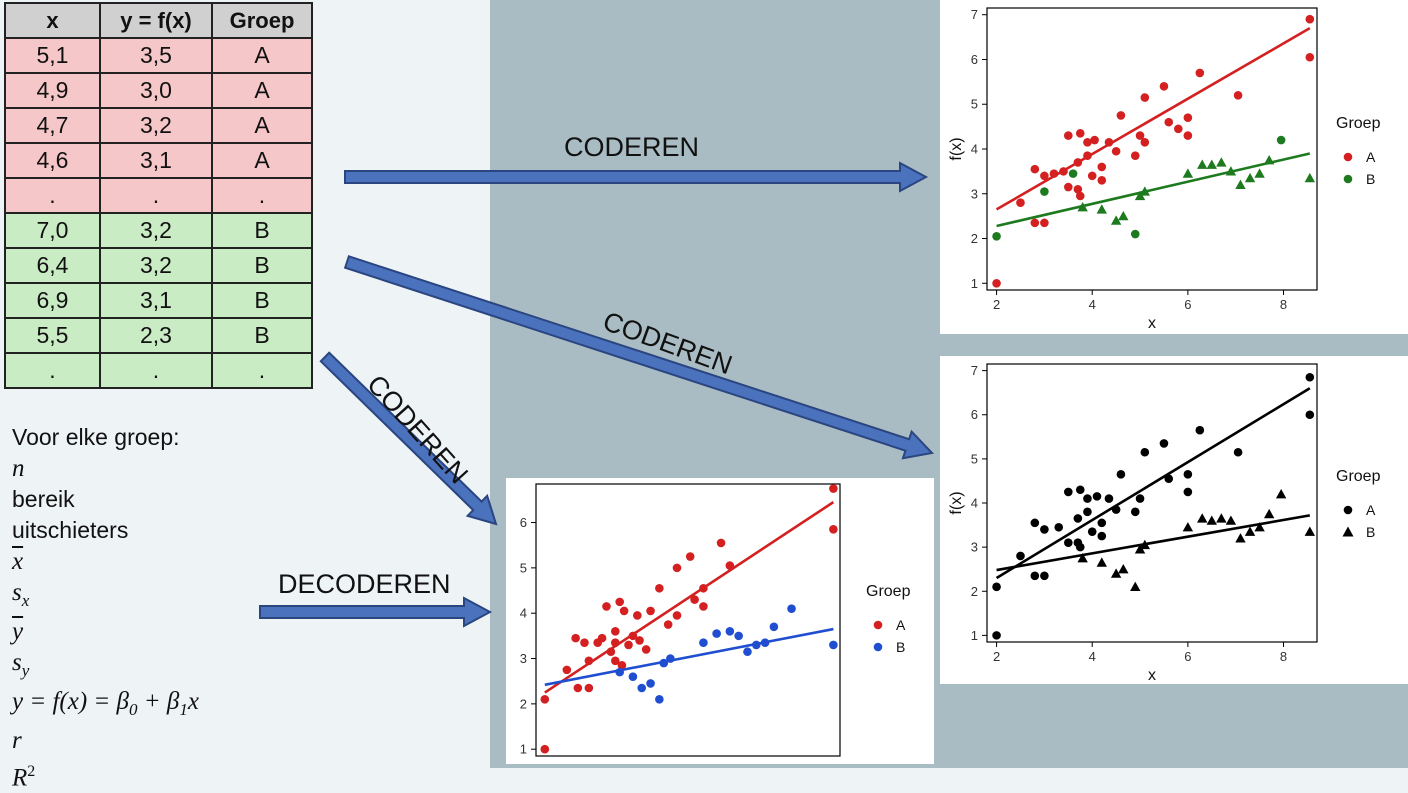 The image size is (1408, 793). I want to click on table-cell: 3,0, so click(156, 90).